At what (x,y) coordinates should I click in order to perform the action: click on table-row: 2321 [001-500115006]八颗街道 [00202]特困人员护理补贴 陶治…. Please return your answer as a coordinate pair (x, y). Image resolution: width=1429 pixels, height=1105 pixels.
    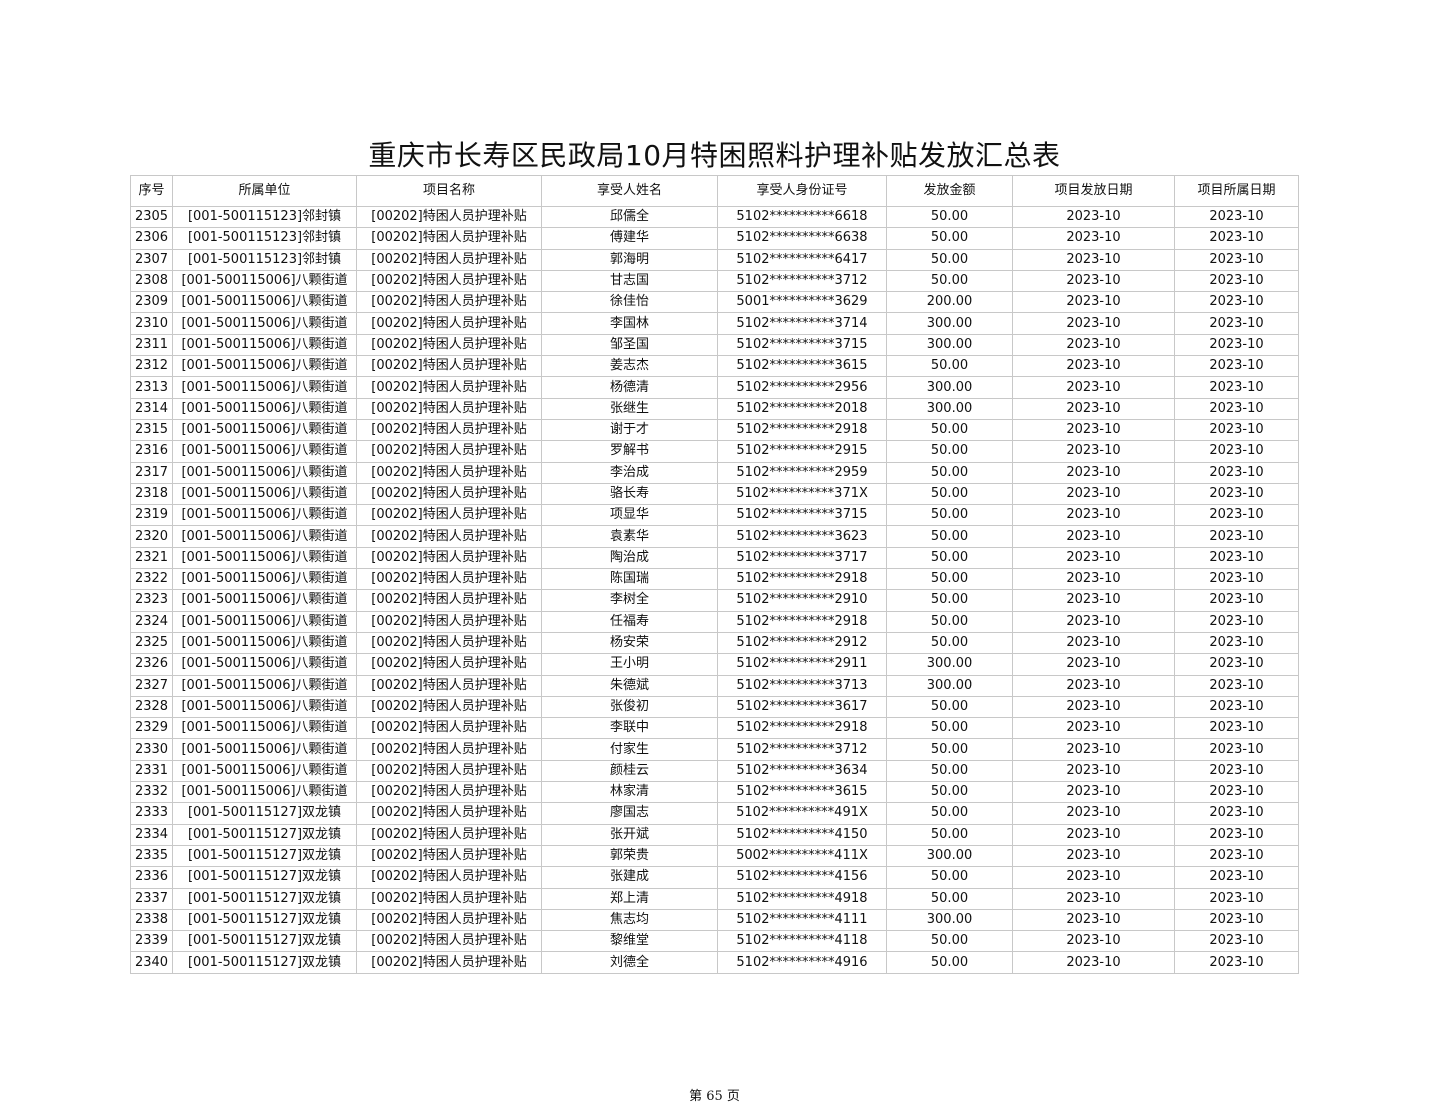
    Looking at the image, I should click on (714, 558).